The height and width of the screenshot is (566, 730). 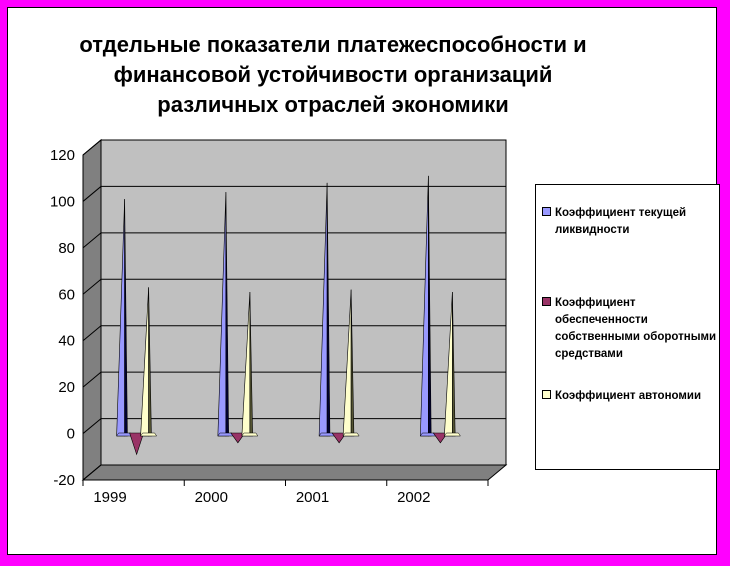 What do you see at coordinates (71, 434) in the screenshot?
I see `y-tick-label: 0` at bounding box center [71, 434].